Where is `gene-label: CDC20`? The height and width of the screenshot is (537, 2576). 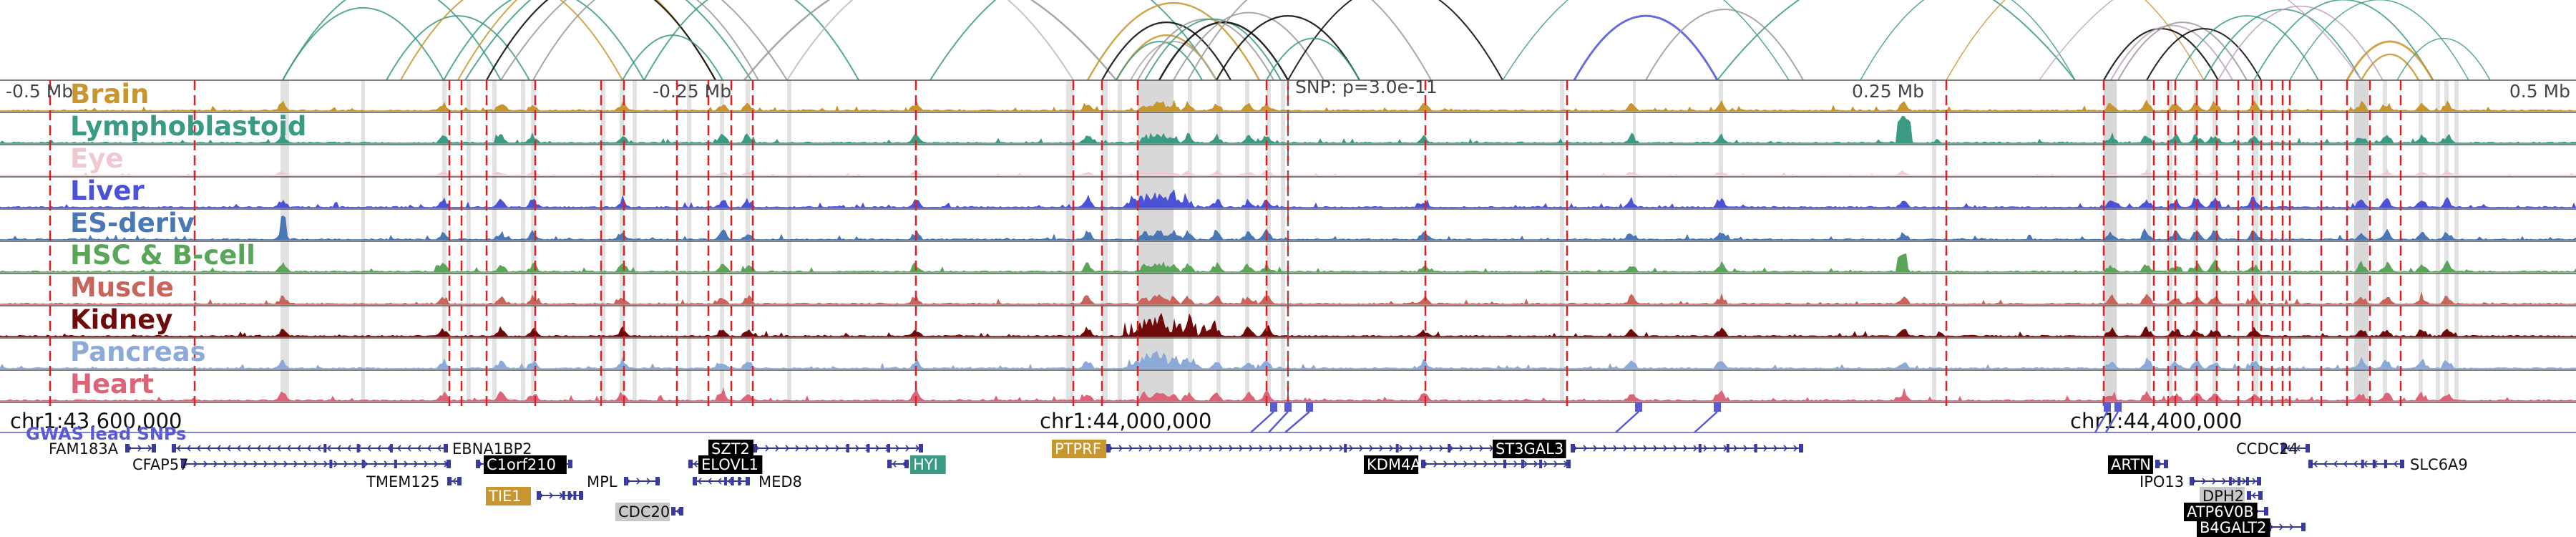
gene-label: CDC20 is located at coordinates (644, 512).